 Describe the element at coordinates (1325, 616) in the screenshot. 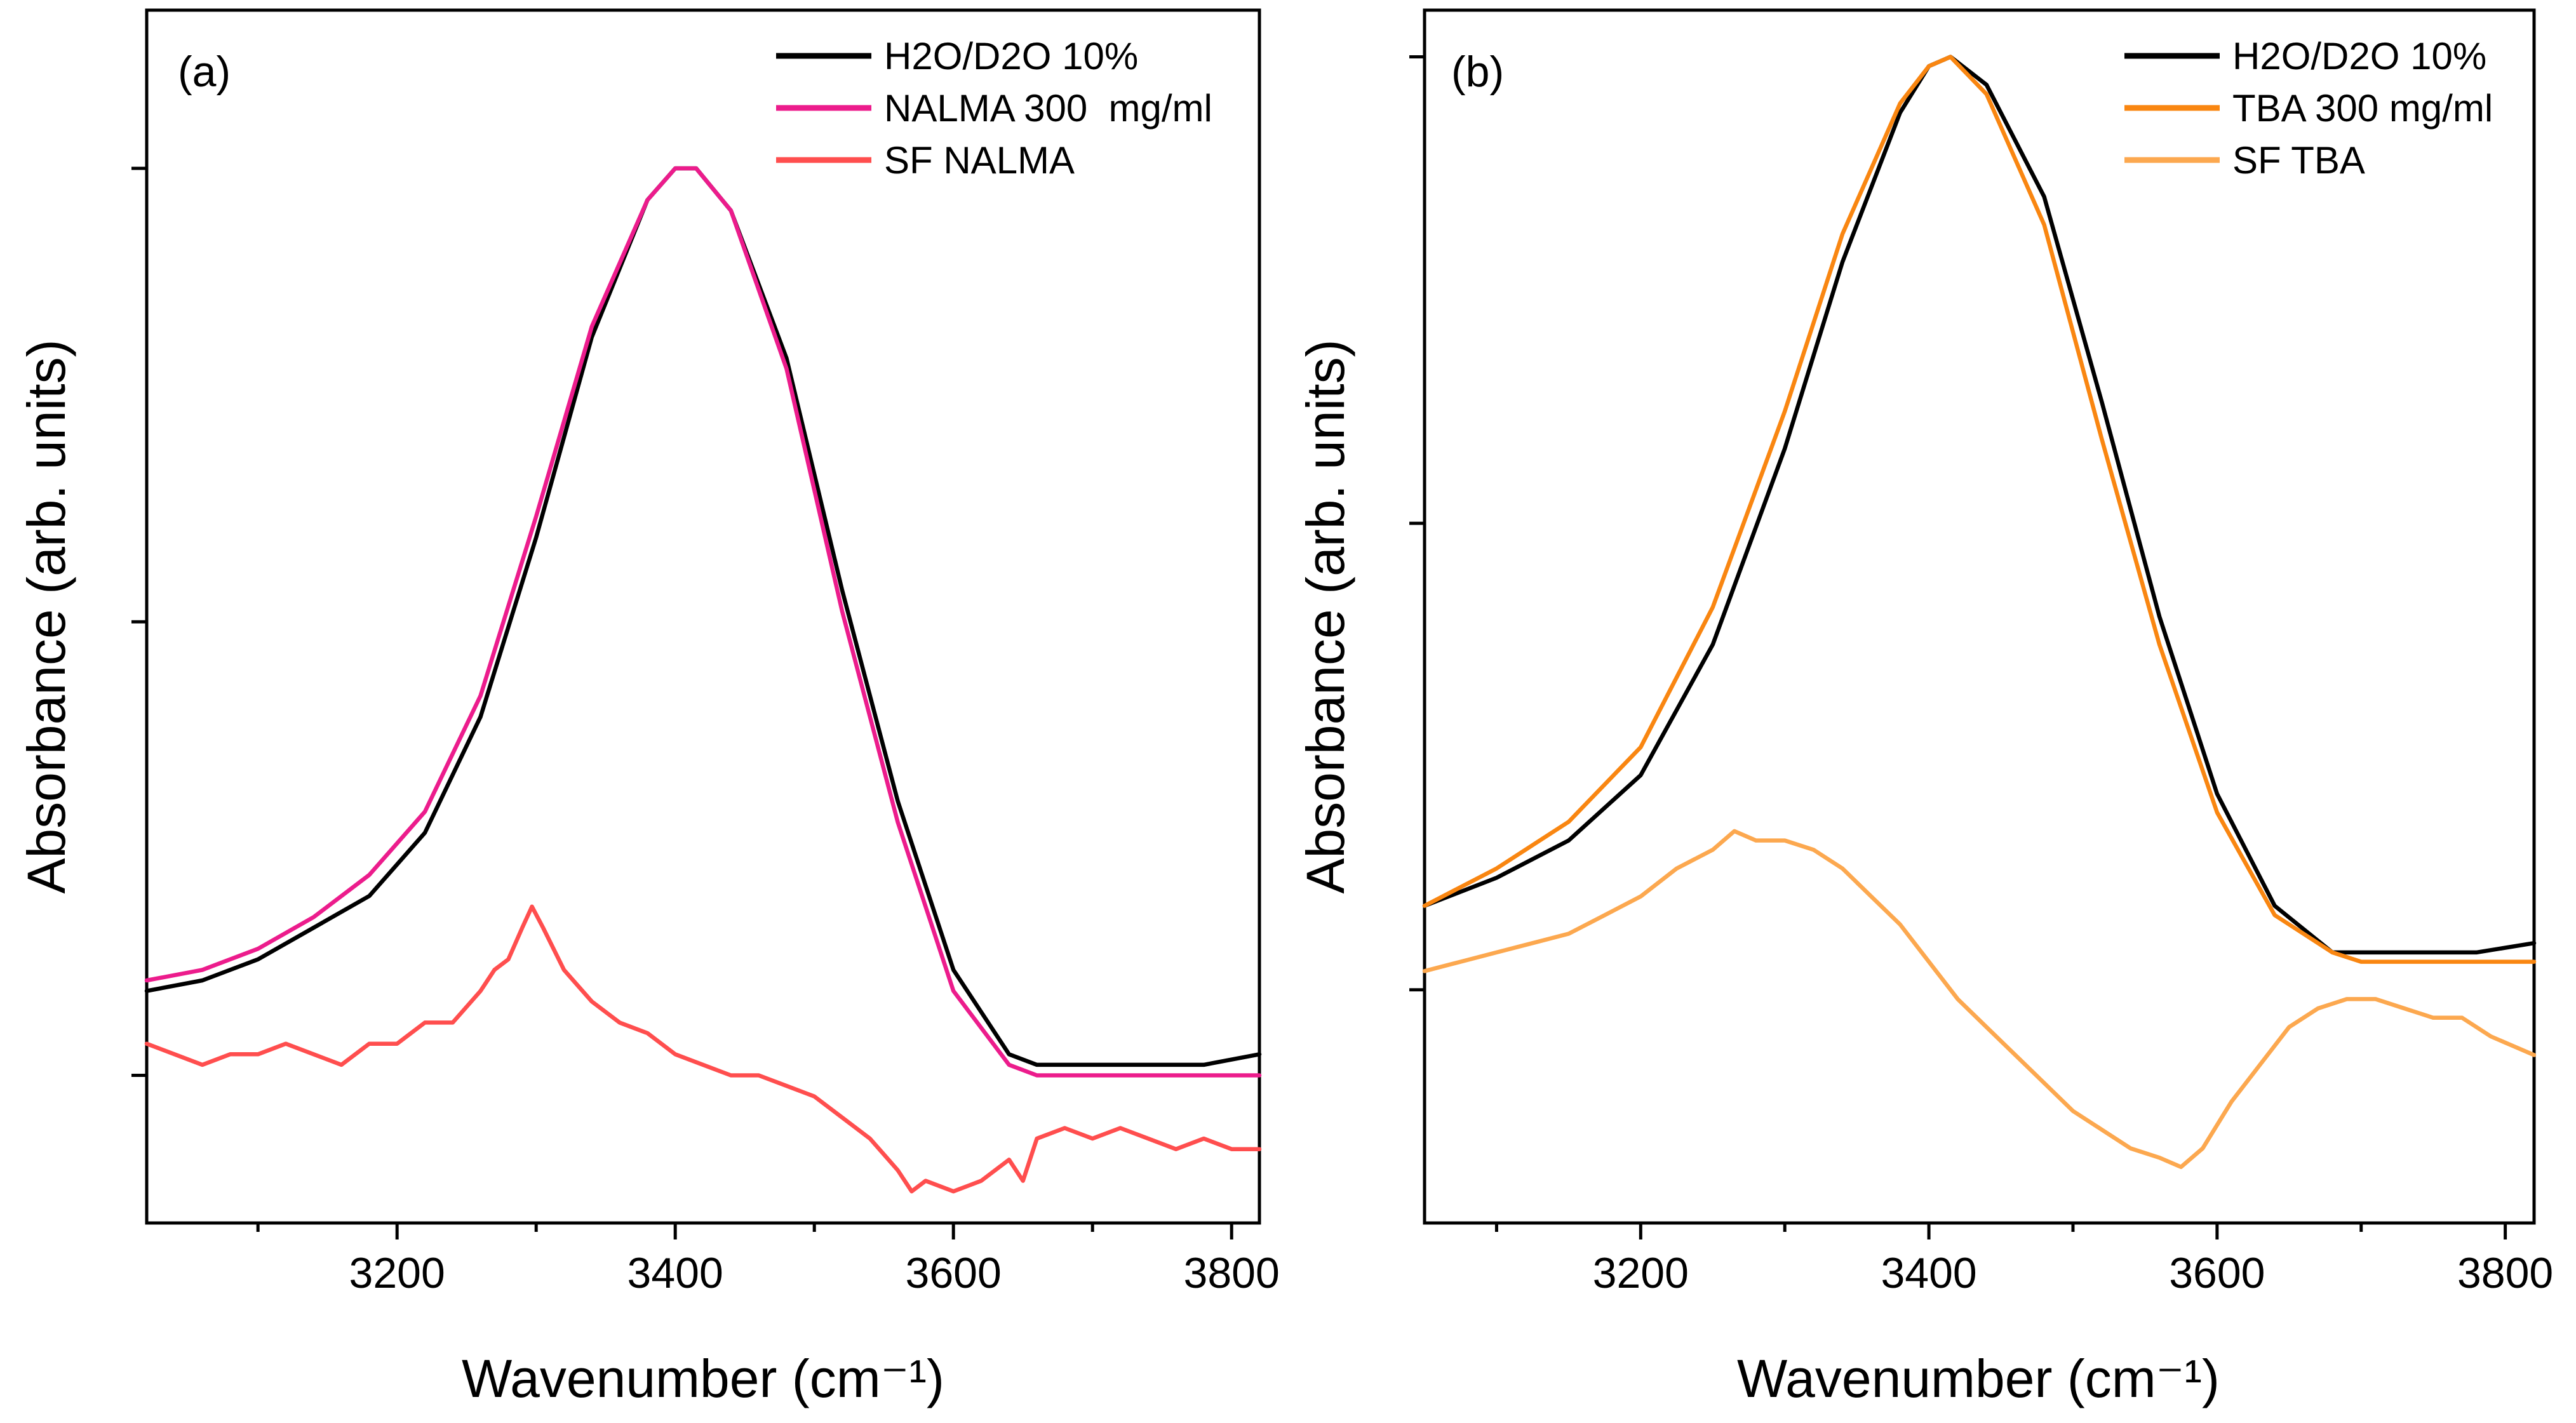

I see `y-axis-title-b: Absorbance (arb. units)` at that location.